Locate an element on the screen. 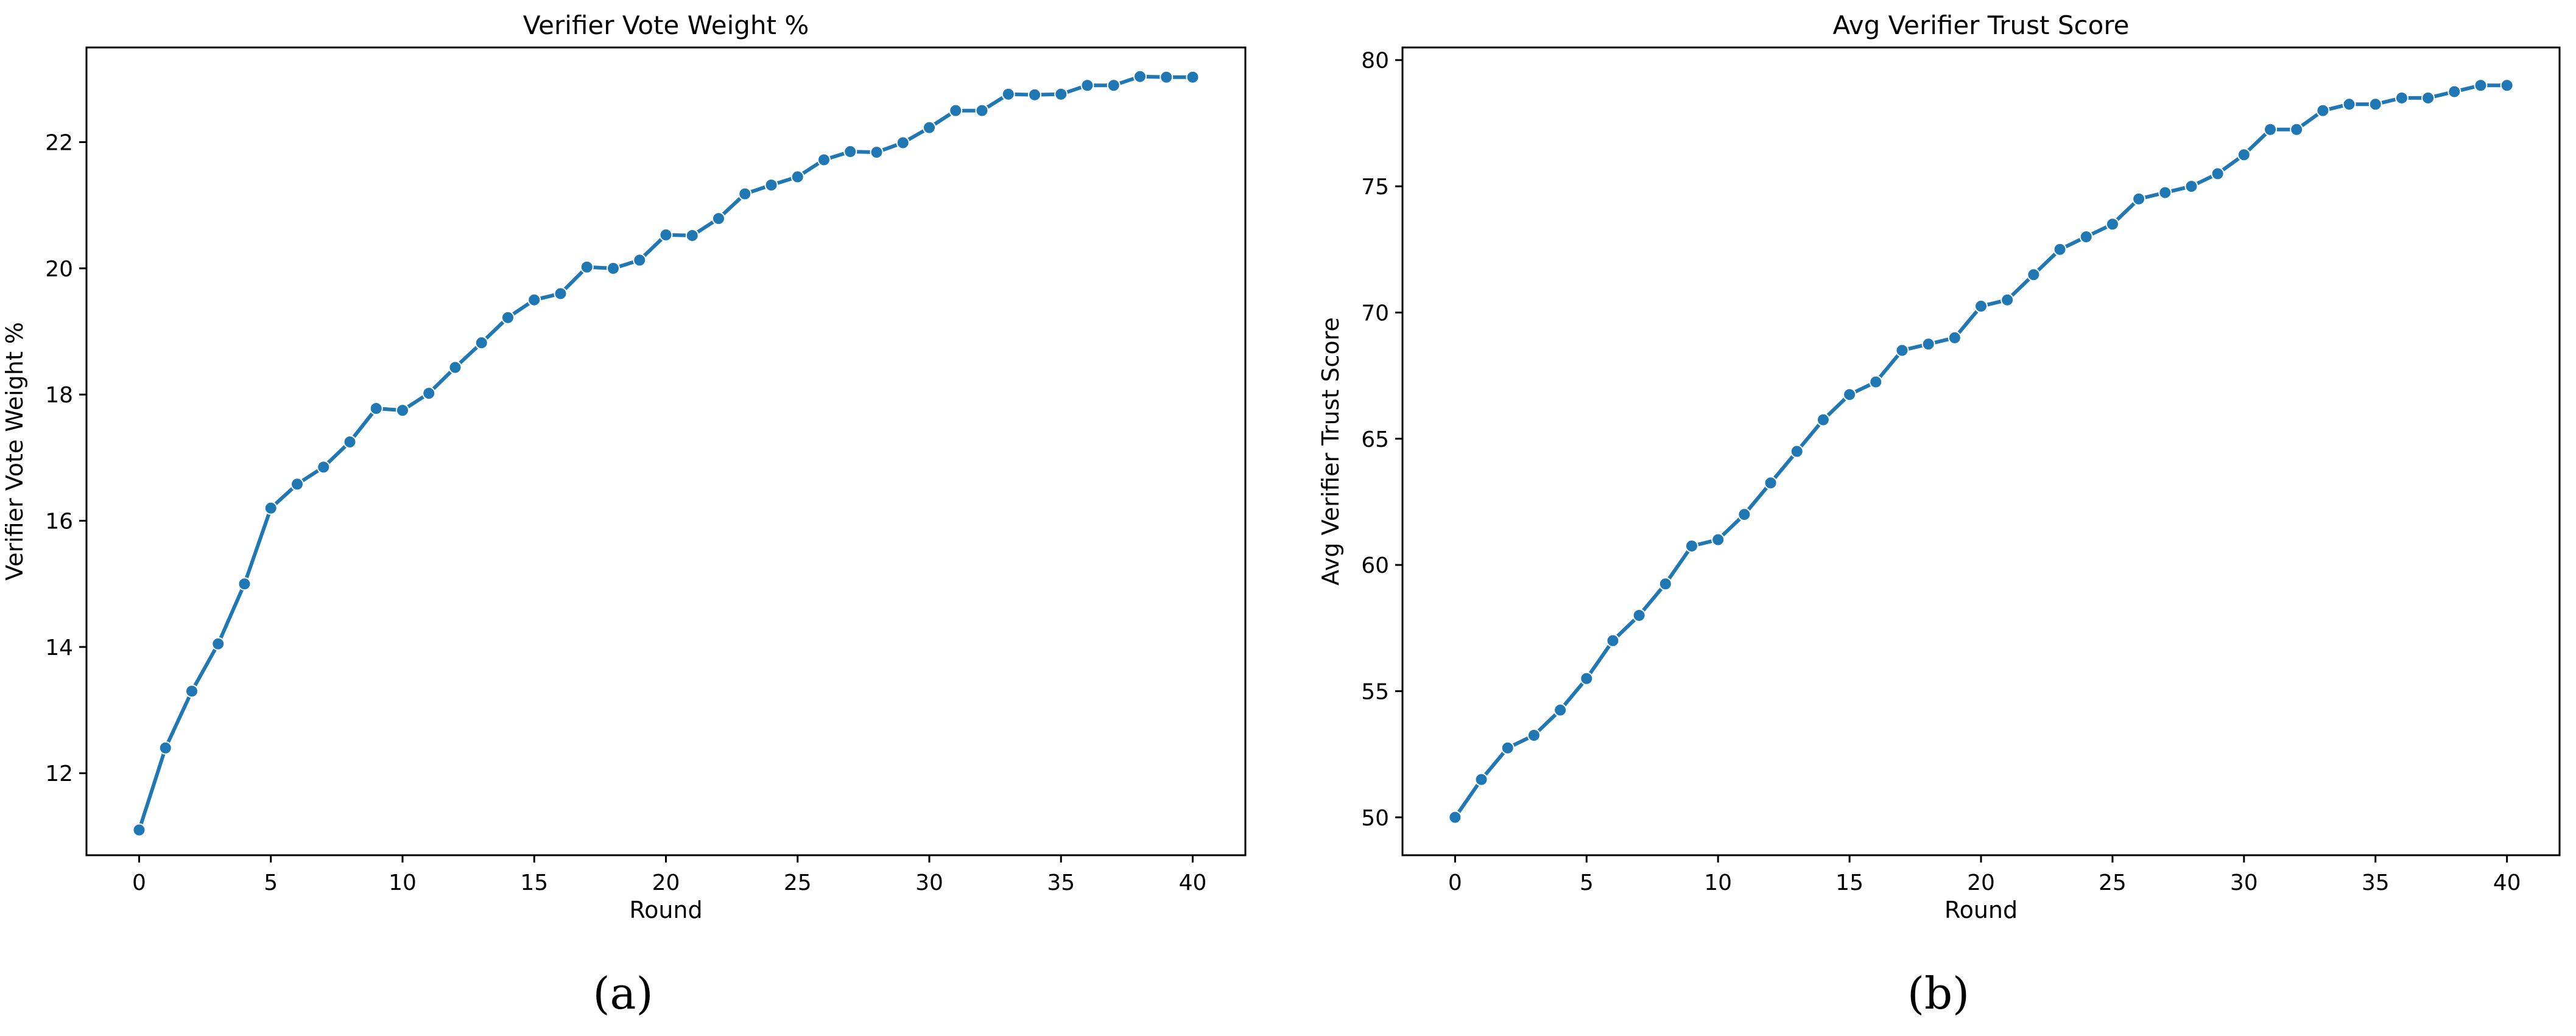 The image size is (2576, 1036). y-axis-label: Verifier Vote Weight % is located at coordinates (14, 452).